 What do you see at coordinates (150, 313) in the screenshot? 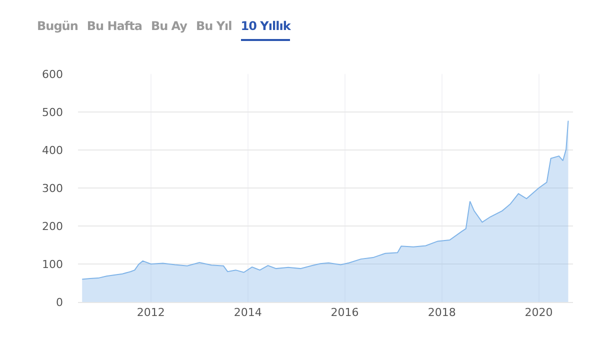
I see `x-tick-label: 2012` at bounding box center [150, 313].